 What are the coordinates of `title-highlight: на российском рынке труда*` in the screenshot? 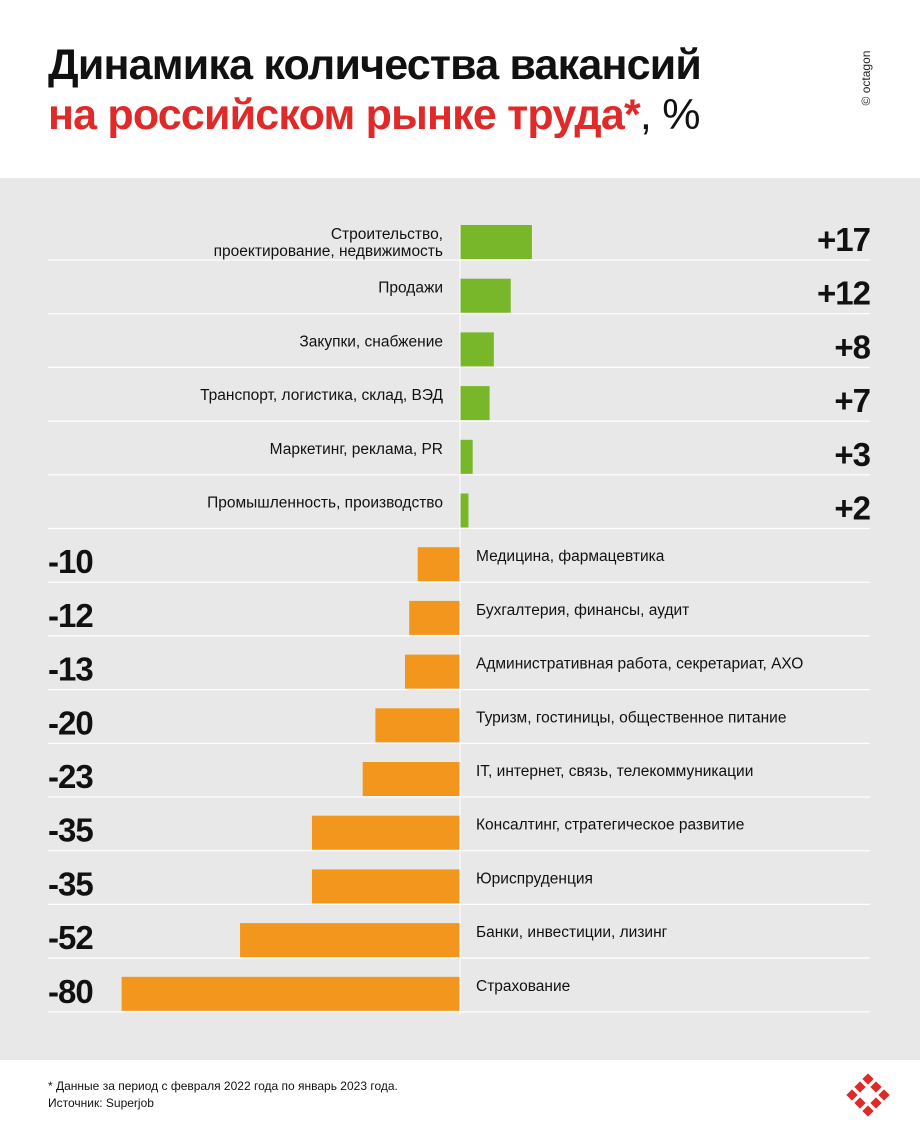 It's located at (344, 115).